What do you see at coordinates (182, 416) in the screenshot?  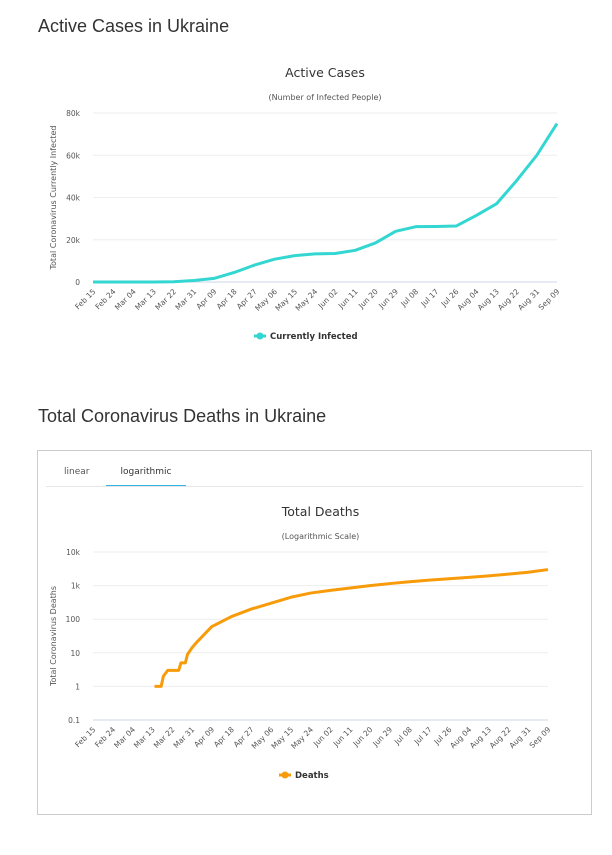 I see `section-heading-deaths: Total Coronavirus Deaths in Ukraine` at bounding box center [182, 416].